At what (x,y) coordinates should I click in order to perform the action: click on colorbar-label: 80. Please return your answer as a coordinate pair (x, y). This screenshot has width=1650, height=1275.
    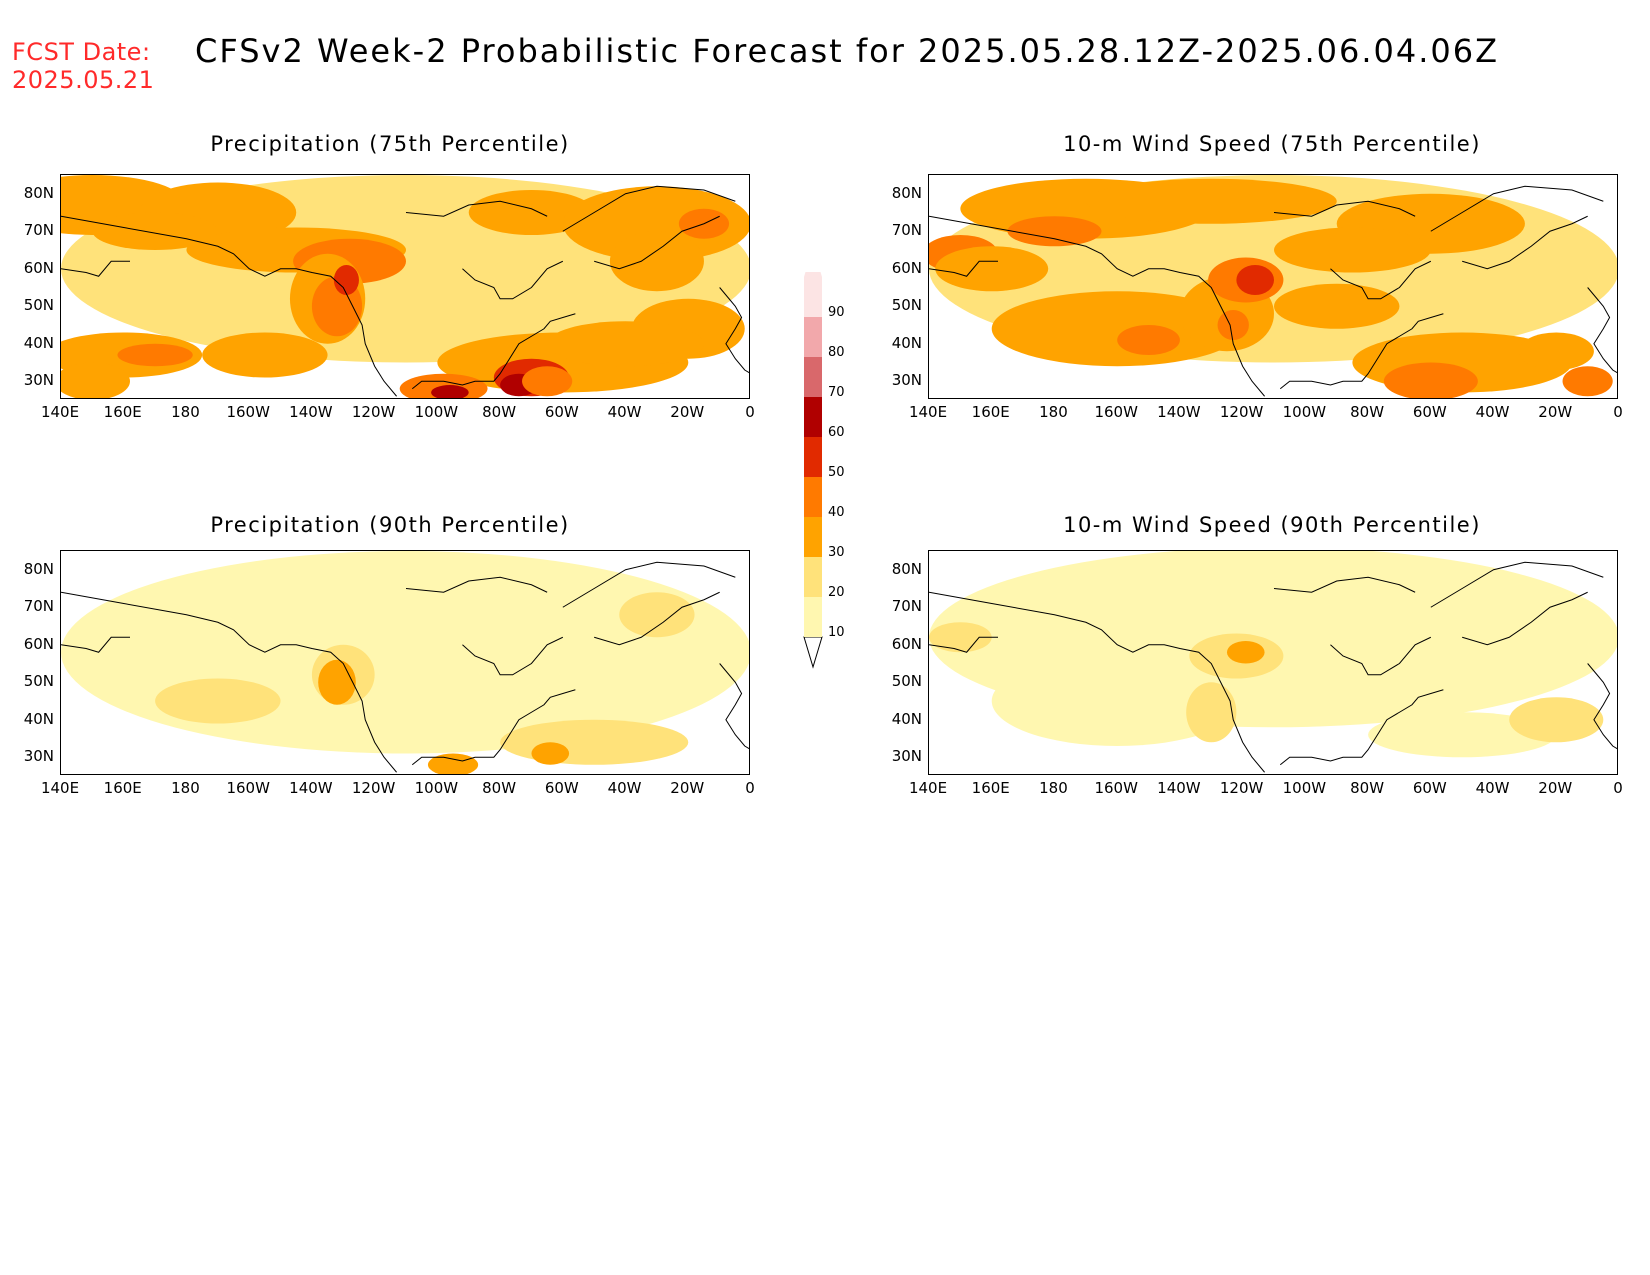
    Looking at the image, I should click on (836, 352).